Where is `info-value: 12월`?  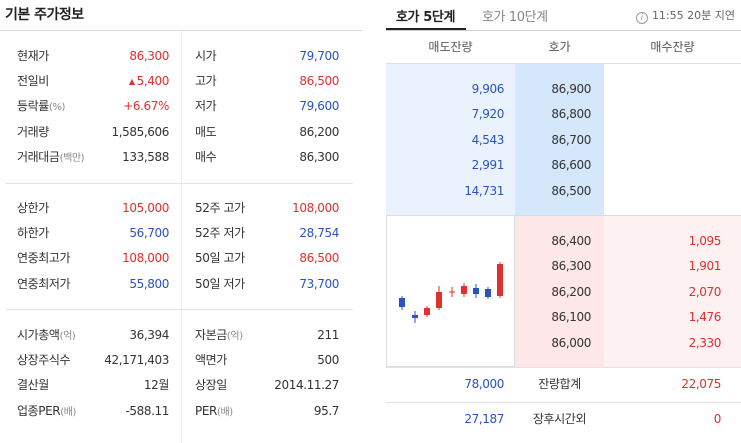
info-value: 12월 is located at coordinates (156, 385).